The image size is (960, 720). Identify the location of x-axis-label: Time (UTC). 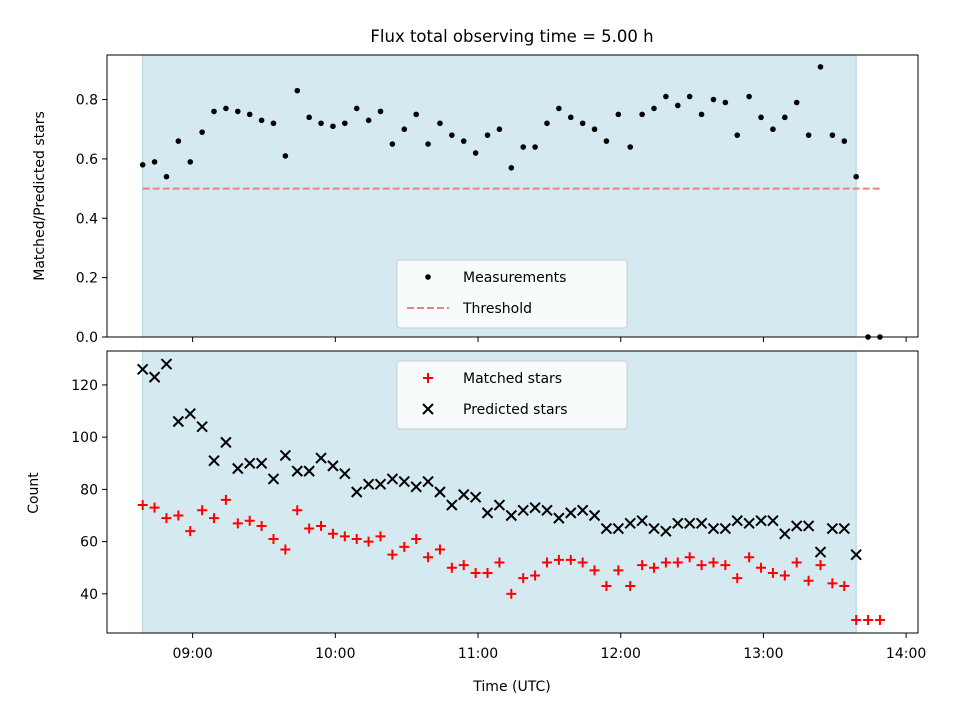
(511, 687).